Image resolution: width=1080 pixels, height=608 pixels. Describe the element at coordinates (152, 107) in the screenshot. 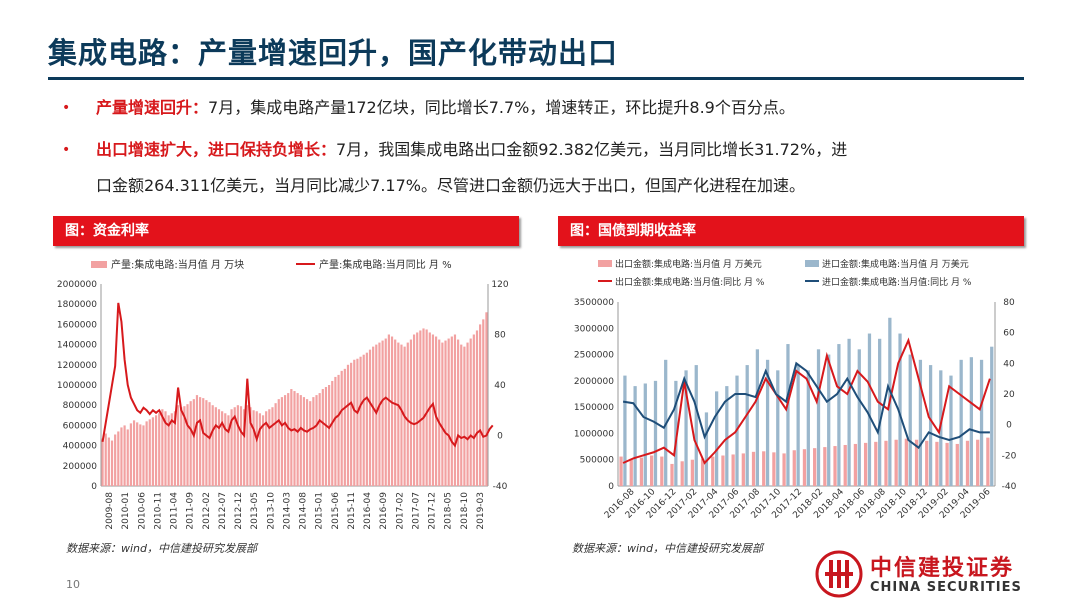

I see `bullet-lead: 产量增速回升：` at that location.